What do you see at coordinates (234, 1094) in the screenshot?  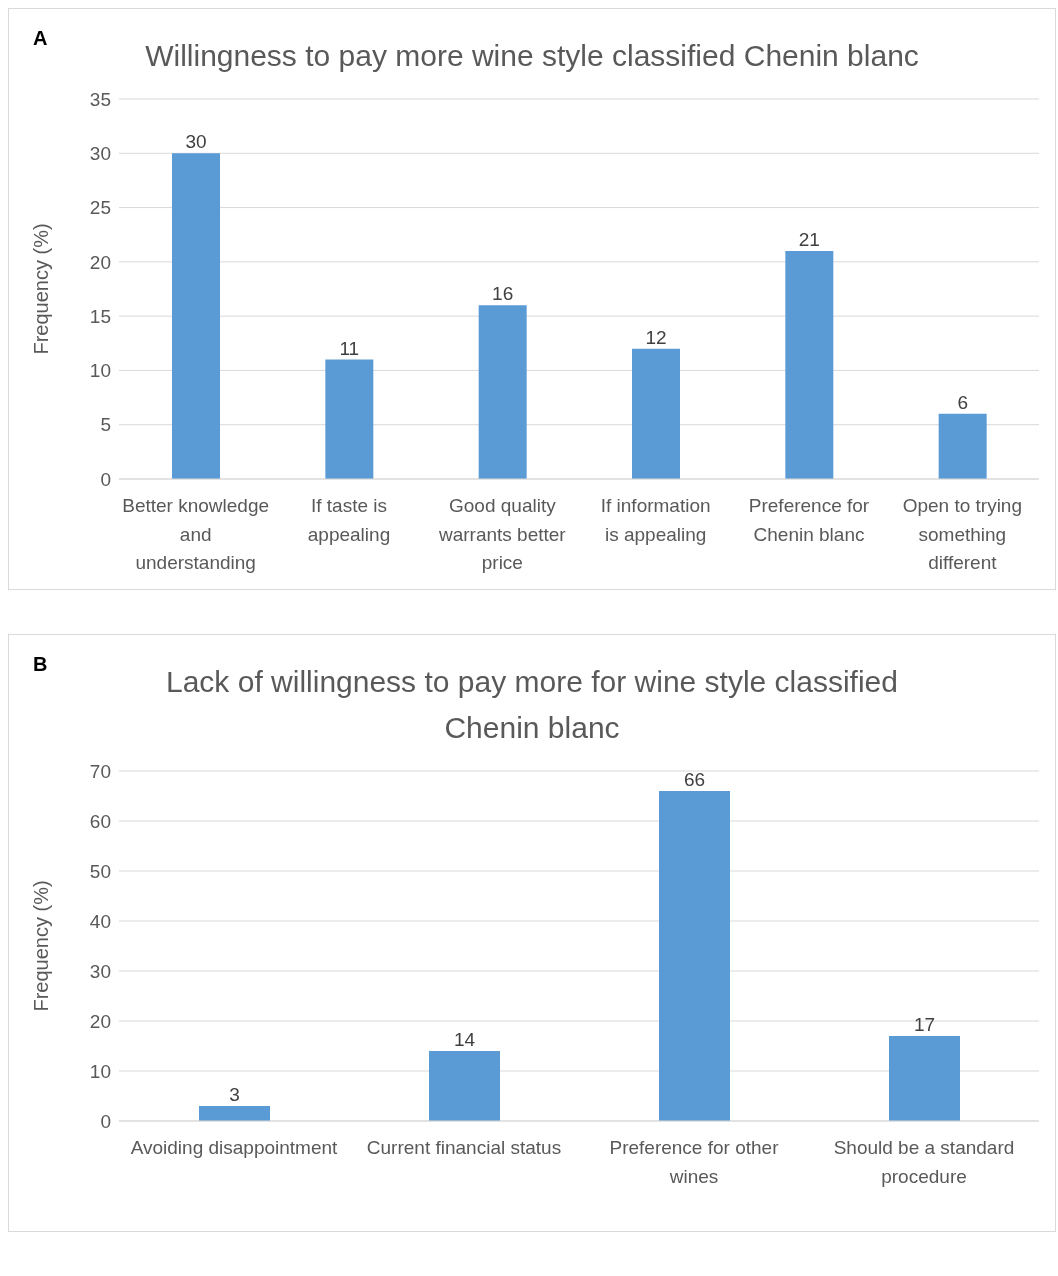 I see `data-label: 3` at bounding box center [234, 1094].